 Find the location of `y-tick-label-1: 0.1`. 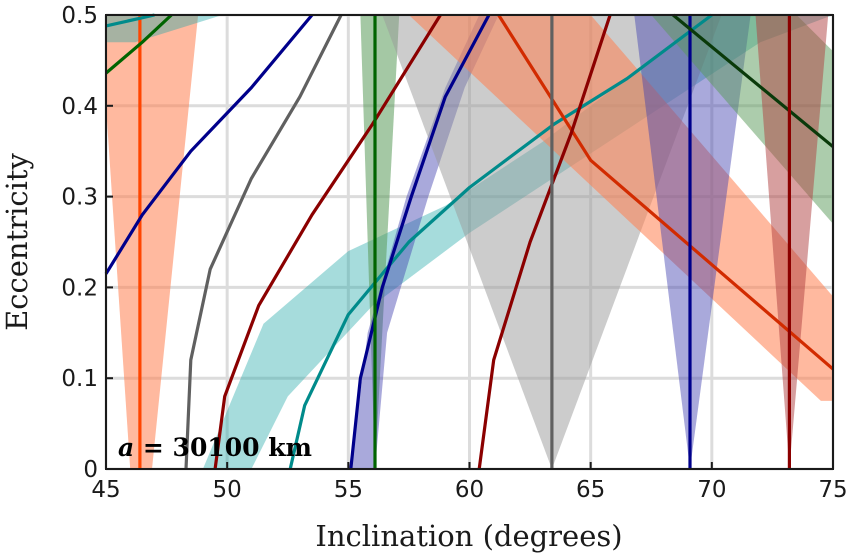

y-tick-label-1: 0.1 is located at coordinates (79, 379).